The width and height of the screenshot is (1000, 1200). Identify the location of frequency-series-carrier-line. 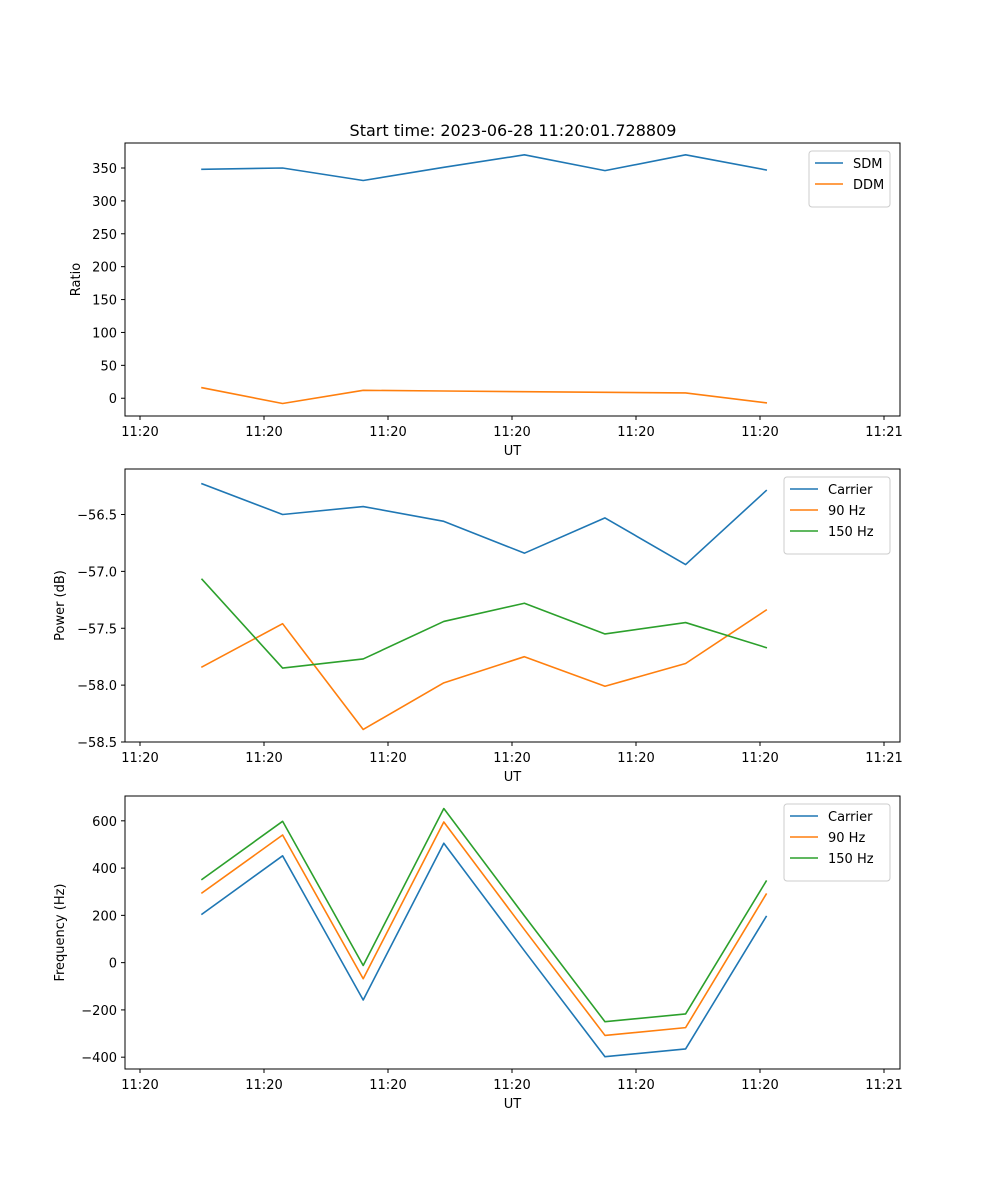
(484, 950).